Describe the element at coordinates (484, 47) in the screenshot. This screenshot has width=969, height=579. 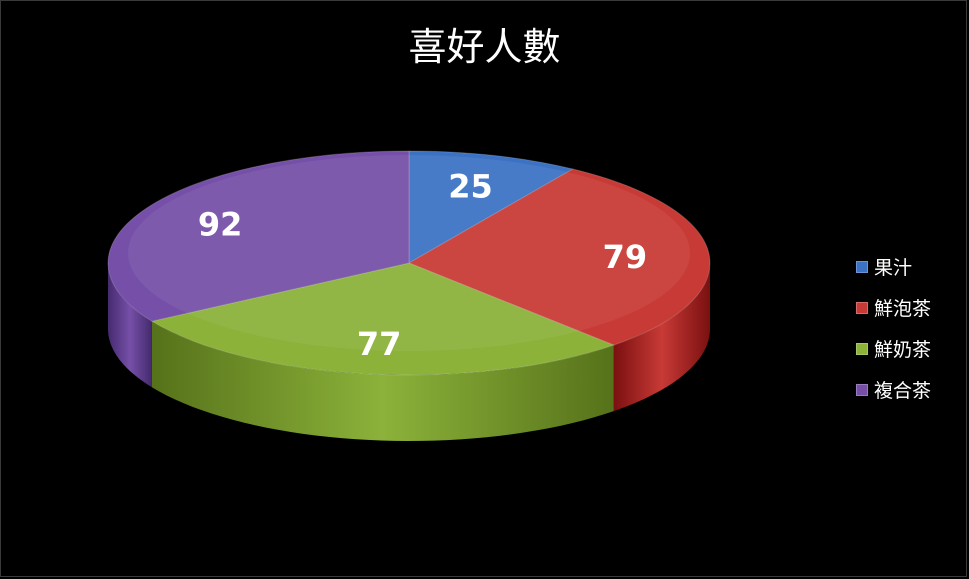
I see `chart-title: 喜好人數` at that location.